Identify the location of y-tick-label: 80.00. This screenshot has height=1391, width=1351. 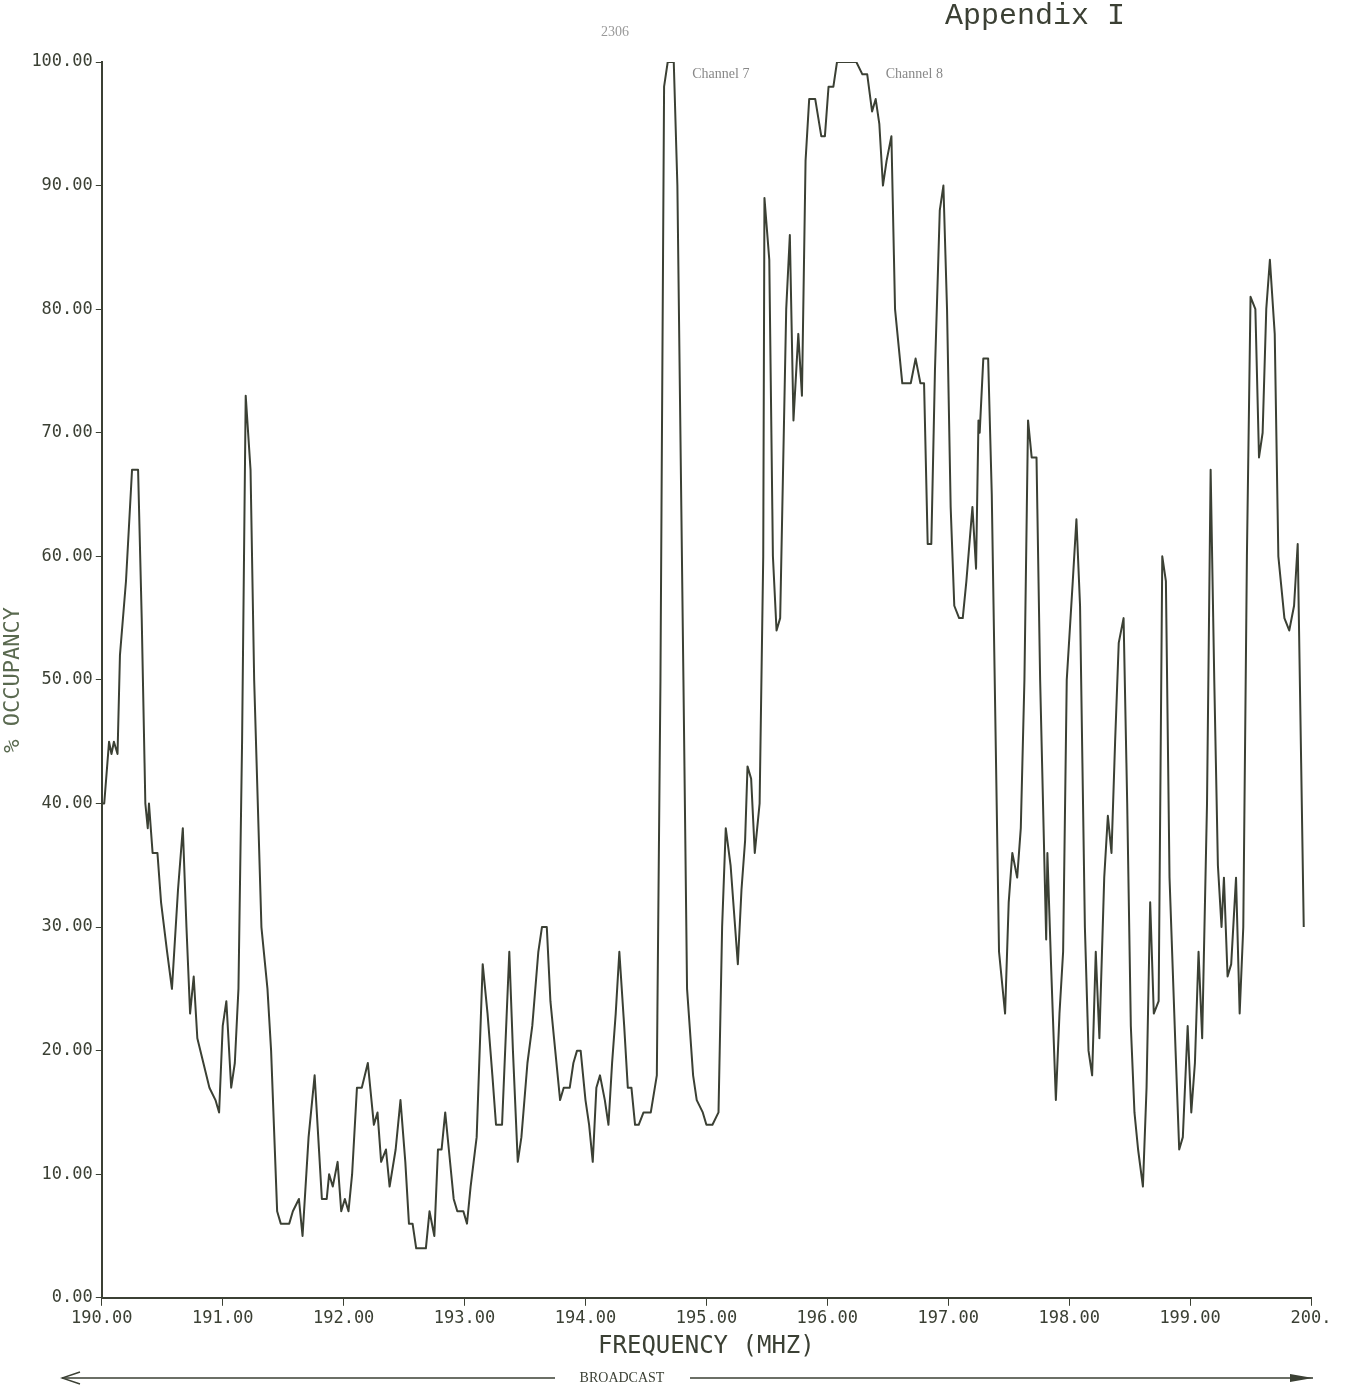
(67, 307).